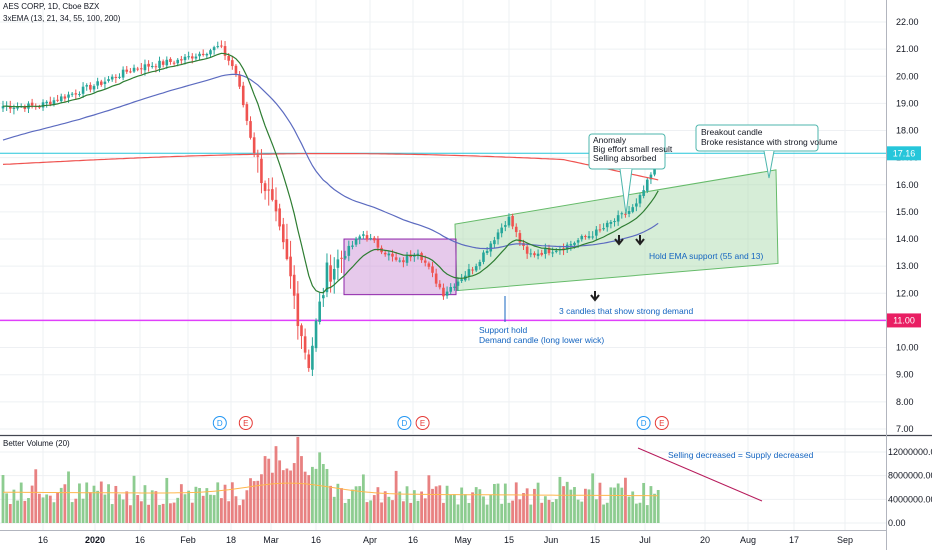 The image size is (932, 550). What do you see at coordinates (700, 474) in the screenshot?
I see `supply-trendline` at bounding box center [700, 474].